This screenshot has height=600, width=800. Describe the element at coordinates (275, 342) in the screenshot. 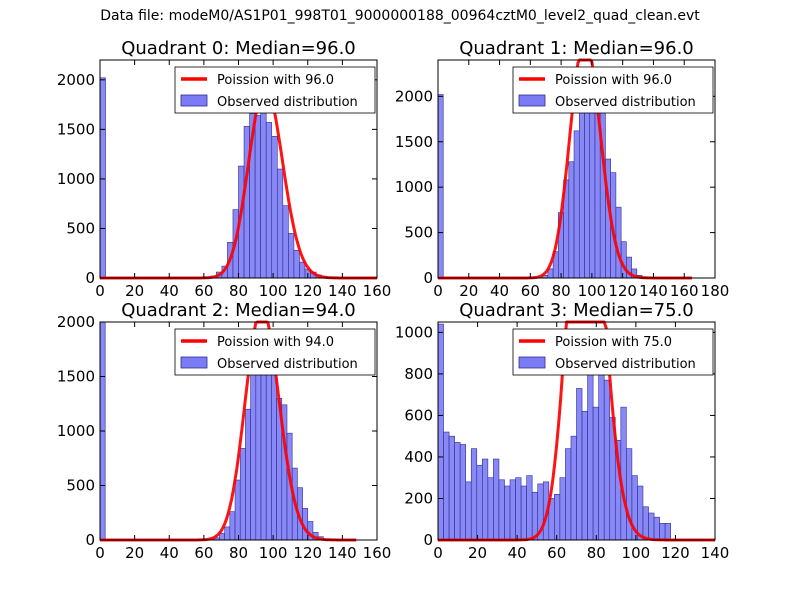

I see `legend-fit-label: Poission with 94.0` at that location.